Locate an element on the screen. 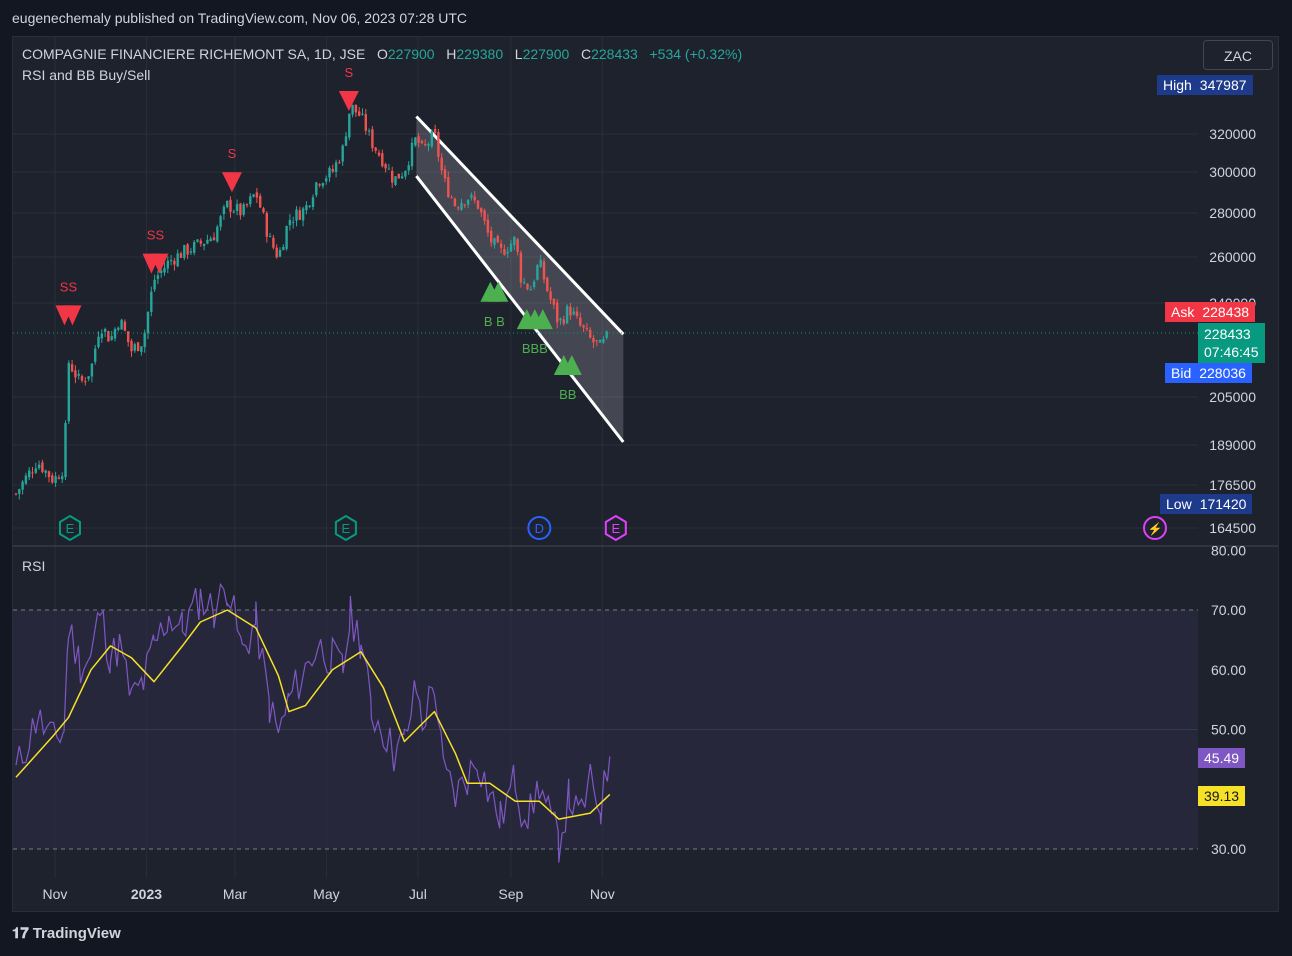 Image resolution: width=1292 pixels, height=956 pixels. channel-lower-line is located at coordinates (520, 309).